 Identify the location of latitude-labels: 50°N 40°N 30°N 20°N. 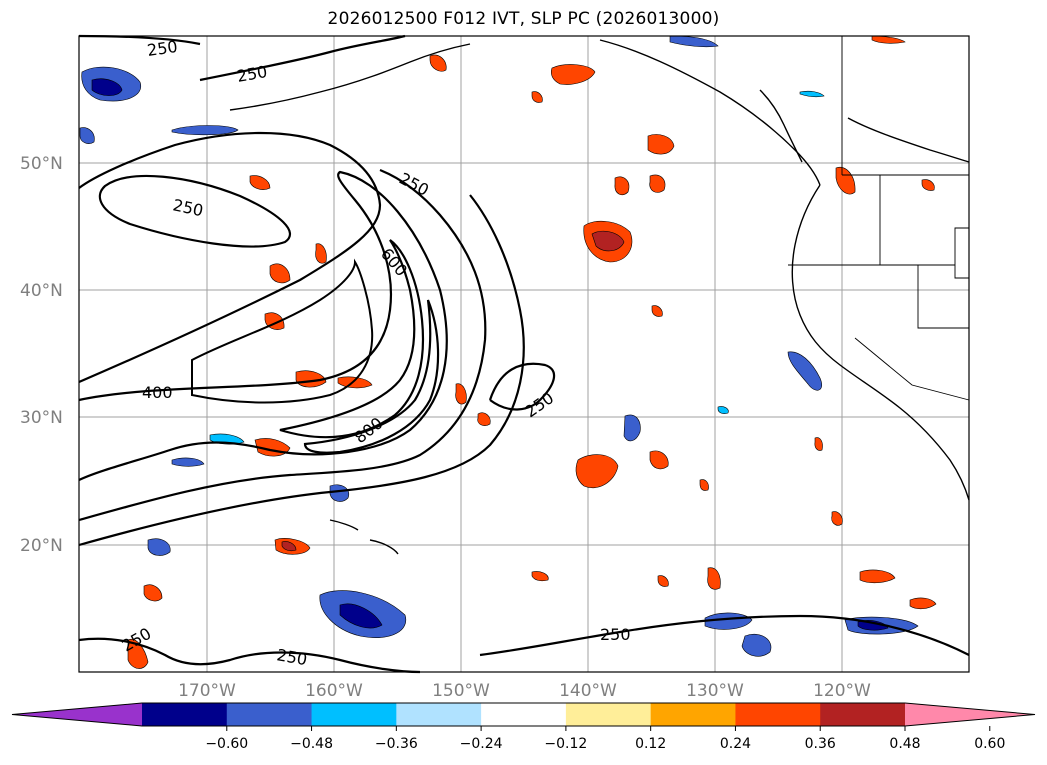
(41, 355).